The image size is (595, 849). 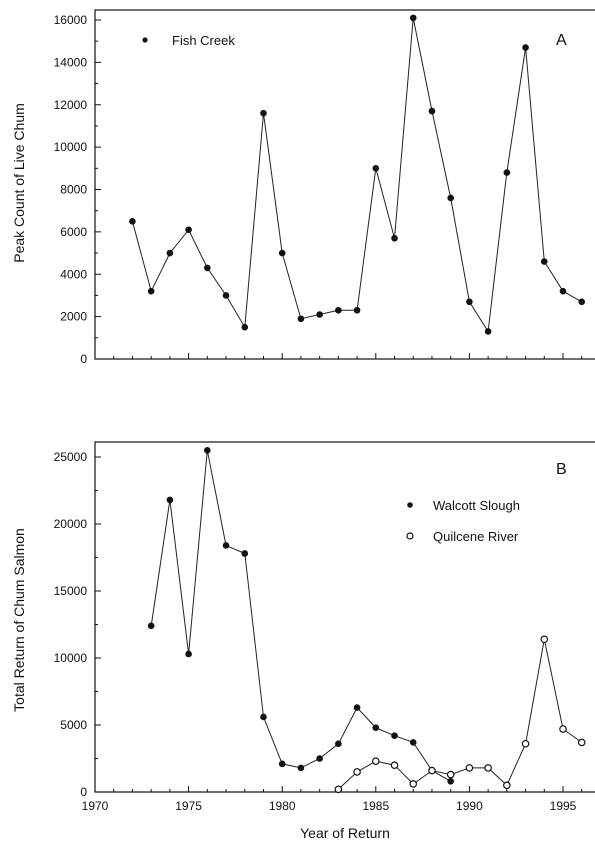 I want to click on panel-b-legend: Walcott Slough Quilcene River, so click(x=463, y=521).